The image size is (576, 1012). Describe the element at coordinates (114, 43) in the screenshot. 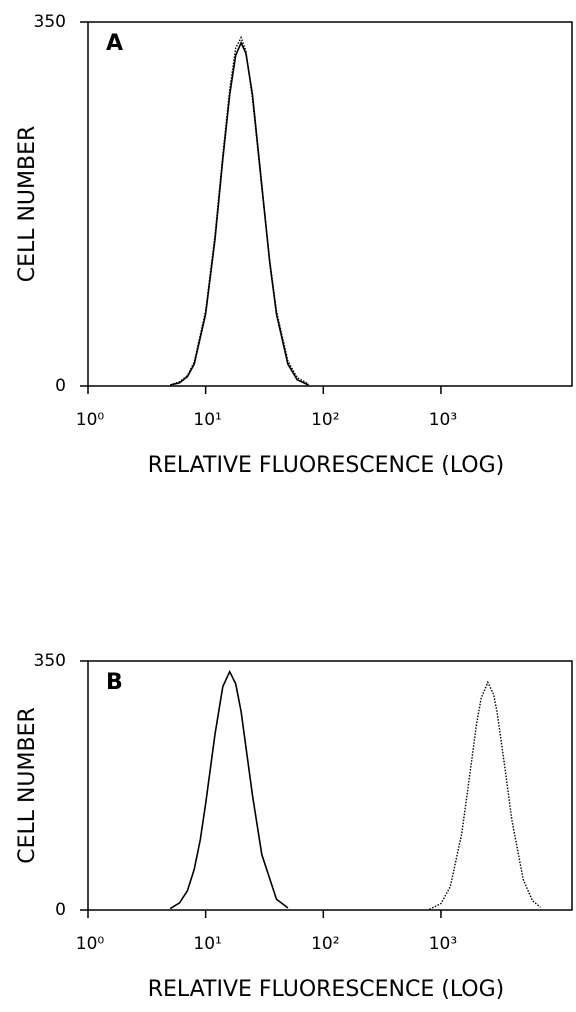

I see `panel-label: A` at that location.